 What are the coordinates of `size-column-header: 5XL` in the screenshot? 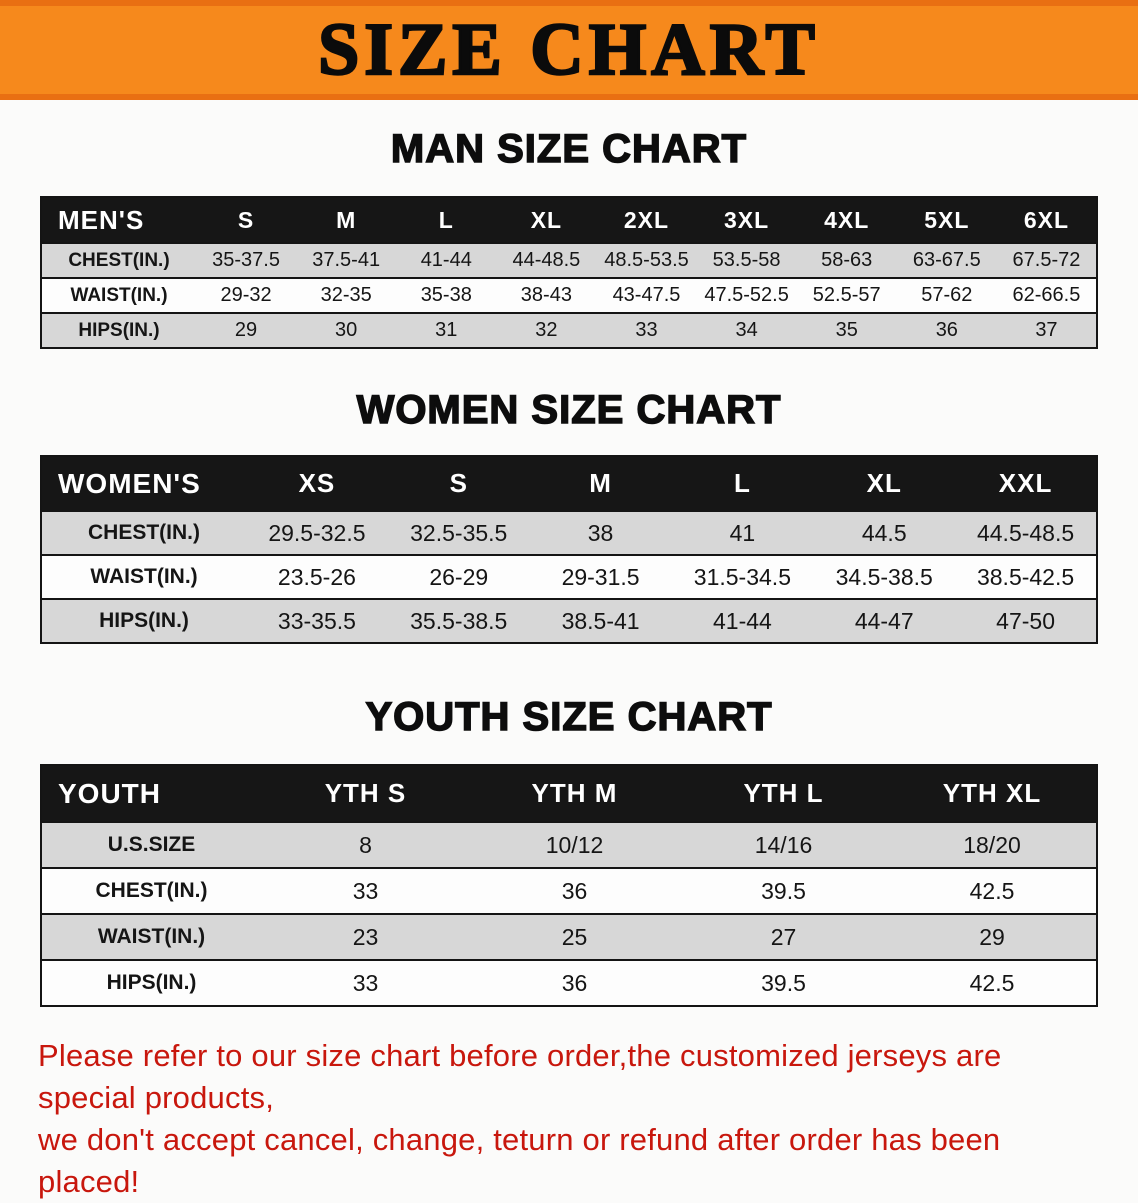 It's located at (946, 220).